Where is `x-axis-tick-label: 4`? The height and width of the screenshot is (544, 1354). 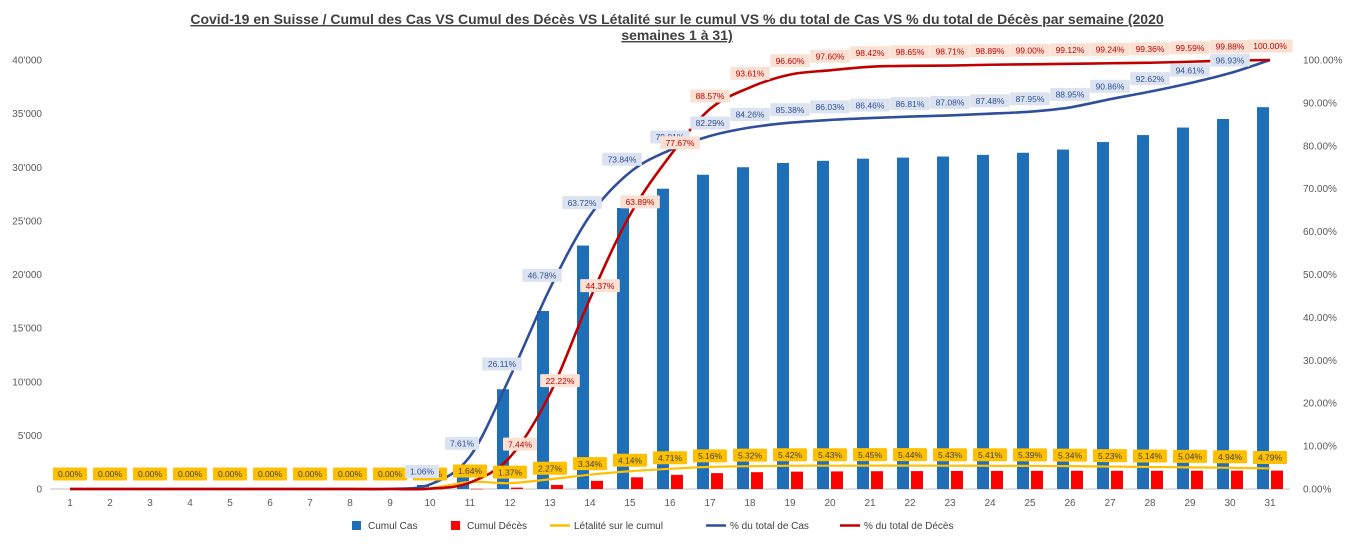
x-axis-tick-label: 4 is located at coordinates (190, 503).